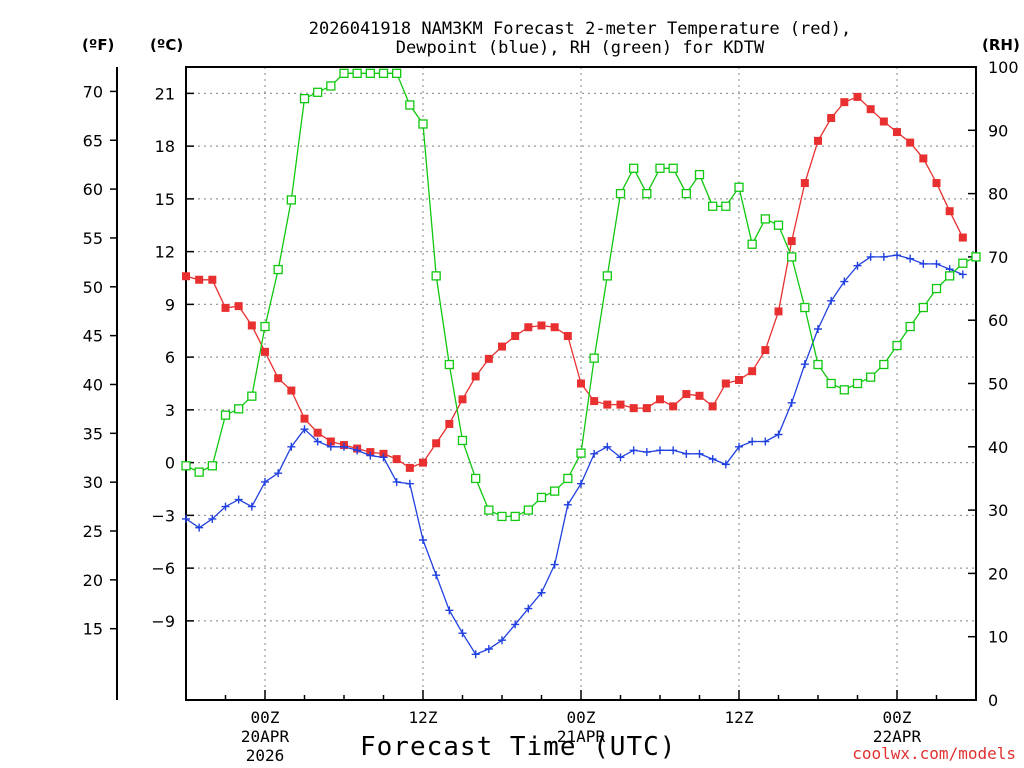 The width and height of the screenshot is (1024, 768). I want to click on x-tick-label: 12Z, so click(423, 717).